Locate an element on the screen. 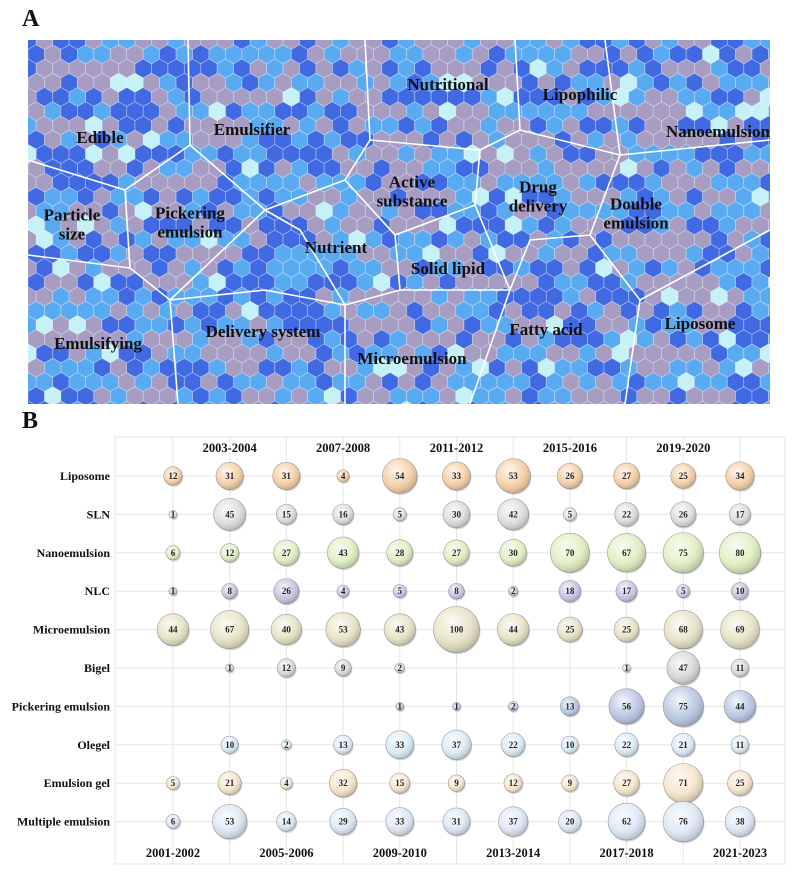 This screenshot has height=882, width=799. x-tick-label-bottom: 2001-2002 is located at coordinates (173, 853).